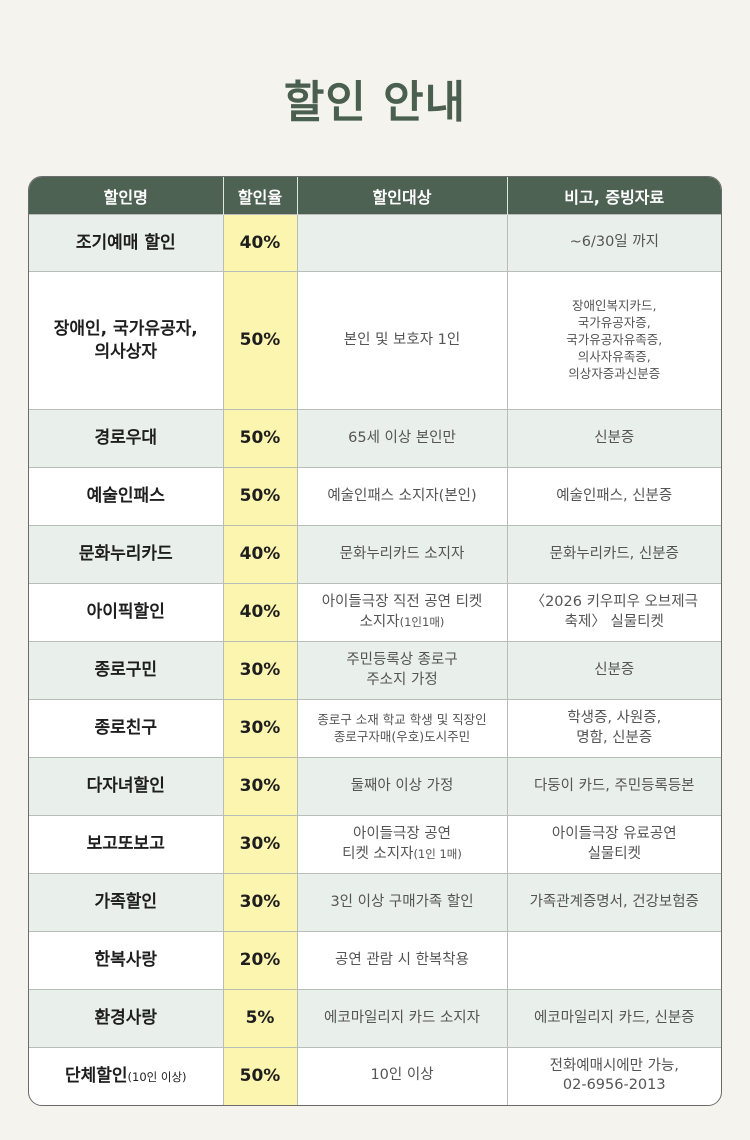  I want to click on target: 10인 이상, so click(402, 1075).